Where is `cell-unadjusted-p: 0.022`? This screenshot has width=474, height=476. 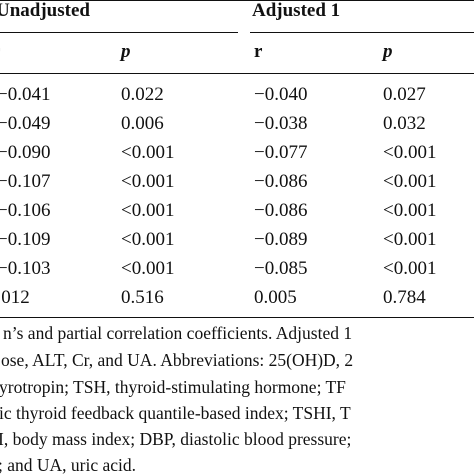 cell-unadjusted-p: 0.022 is located at coordinates (142, 95).